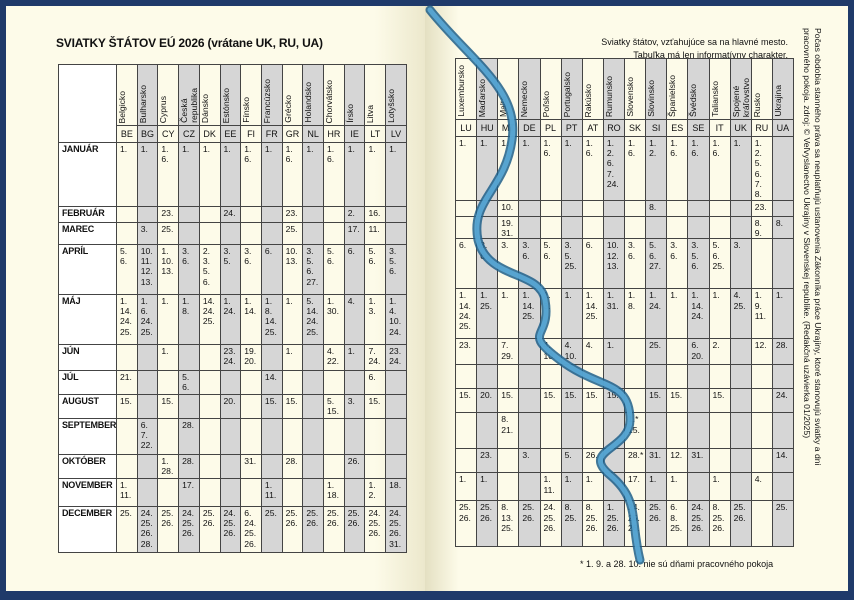  Describe the element at coordinates (508, 227) in the screenshot. I see `holiday-cell: 19. 31.` at that location.